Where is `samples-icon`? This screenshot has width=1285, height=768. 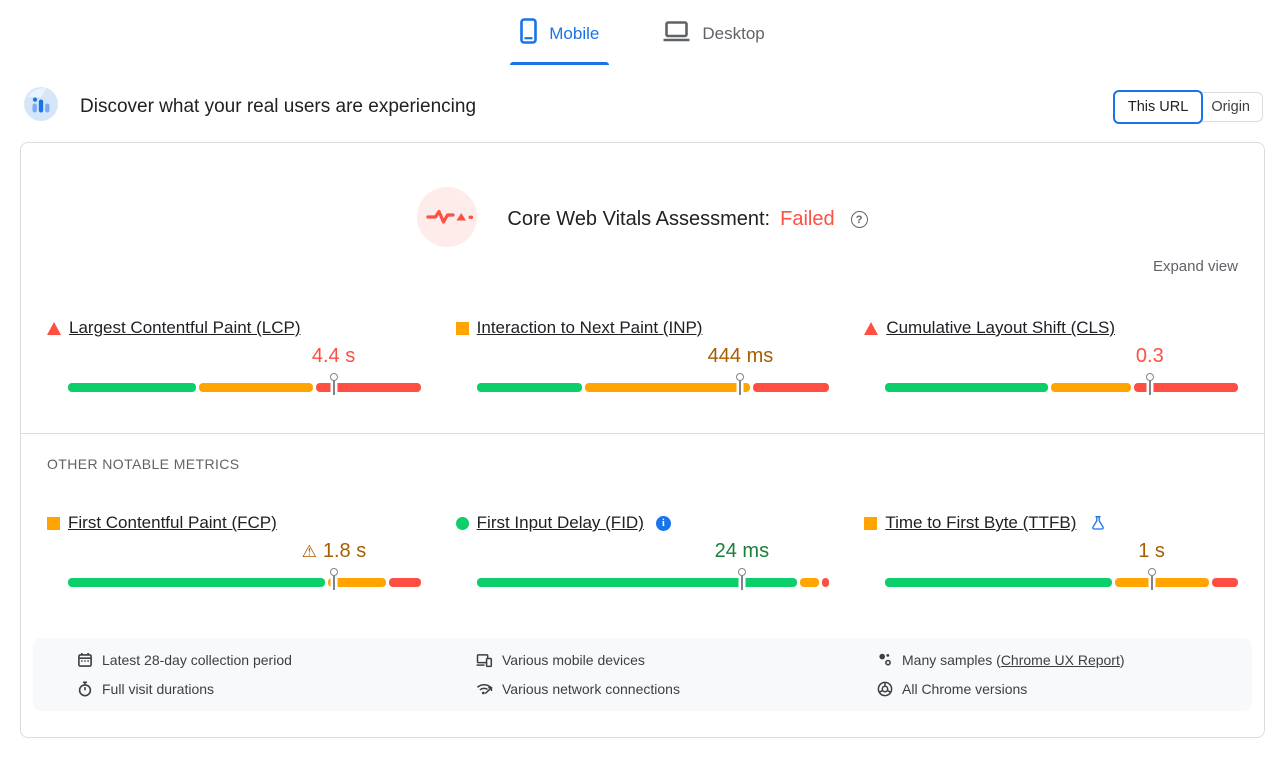
samples-icon is located at coordinates (884, 660).